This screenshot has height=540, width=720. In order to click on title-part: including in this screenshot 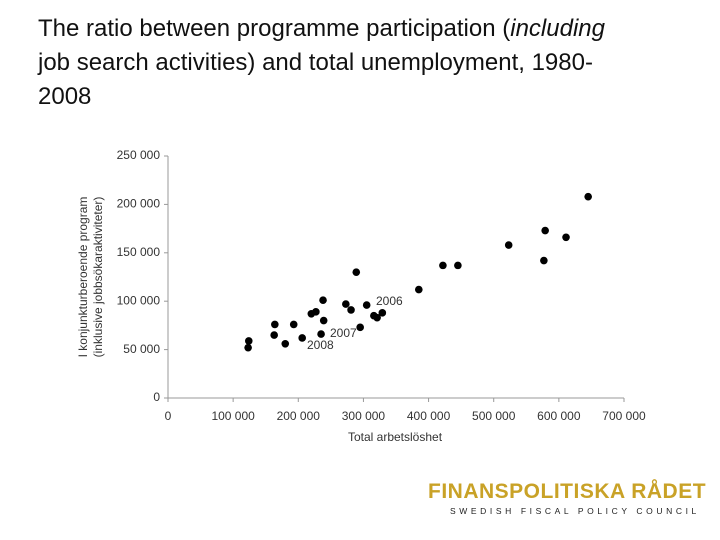, I will do `click(557, 28)`.